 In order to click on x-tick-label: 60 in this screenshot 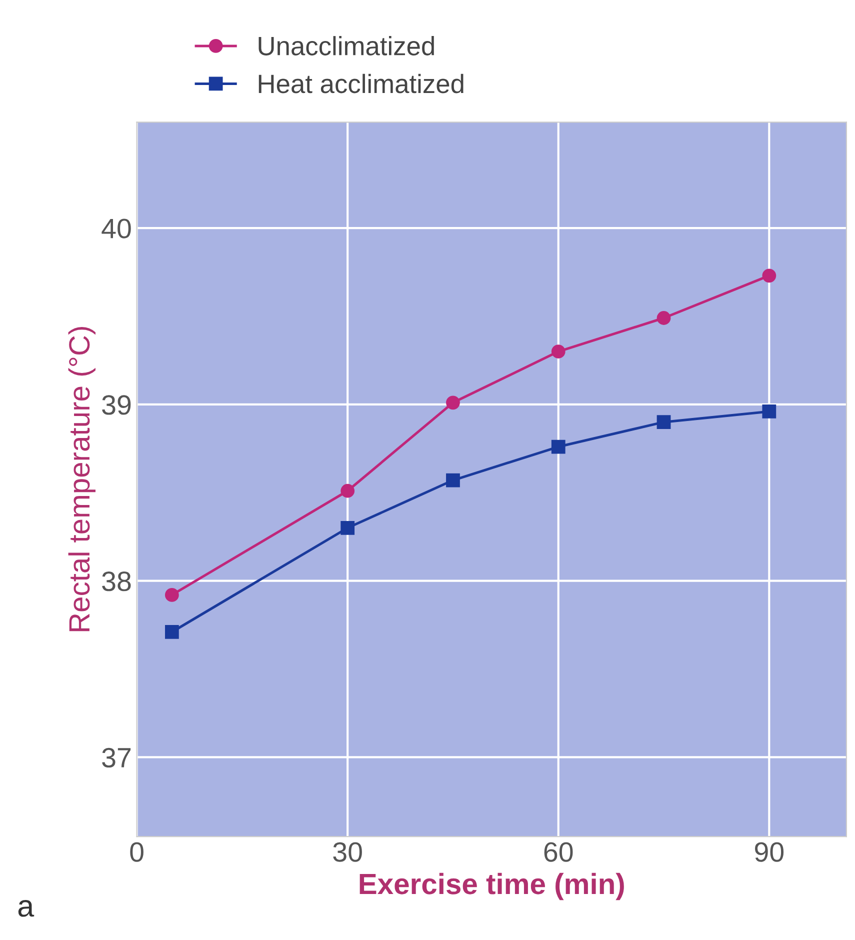, I will do `click(558, 852)`.